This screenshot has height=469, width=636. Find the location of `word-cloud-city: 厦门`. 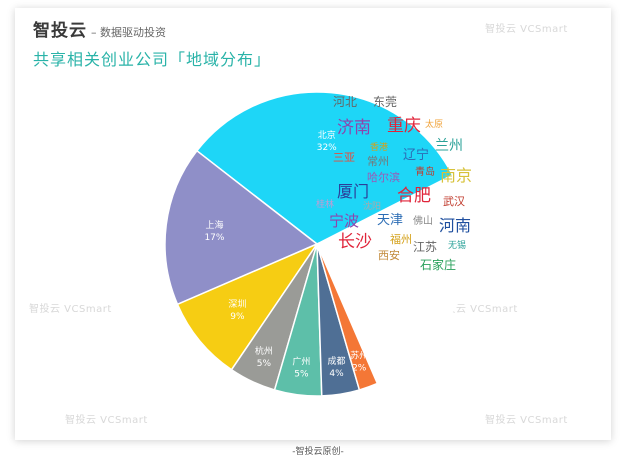

word-cloud-city: 厦门 is located at coordinates (353, 191).